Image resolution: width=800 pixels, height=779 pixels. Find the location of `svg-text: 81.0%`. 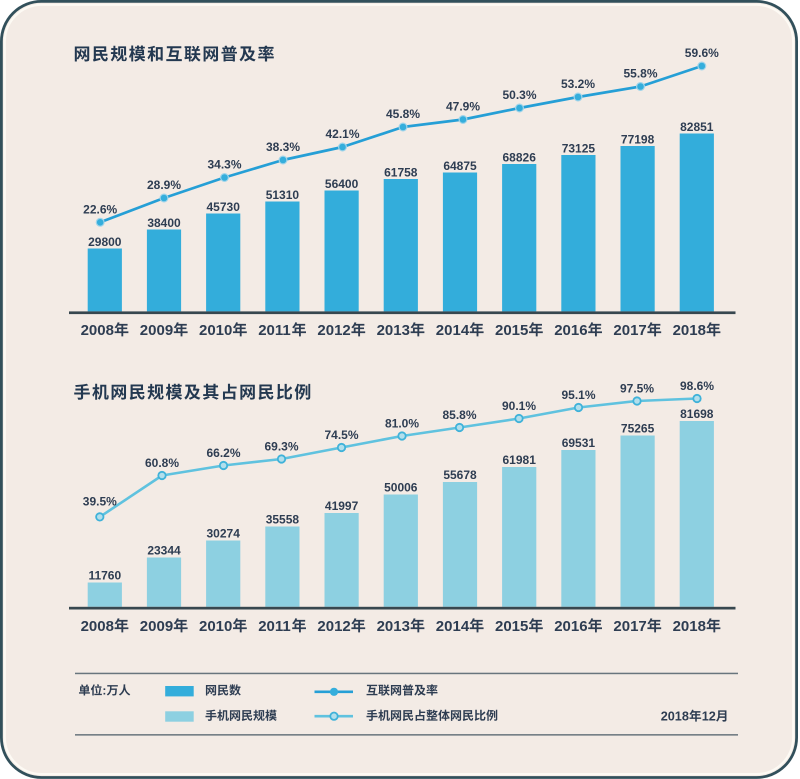

svg-text: 81.0% is located at coordinates (402, 424).